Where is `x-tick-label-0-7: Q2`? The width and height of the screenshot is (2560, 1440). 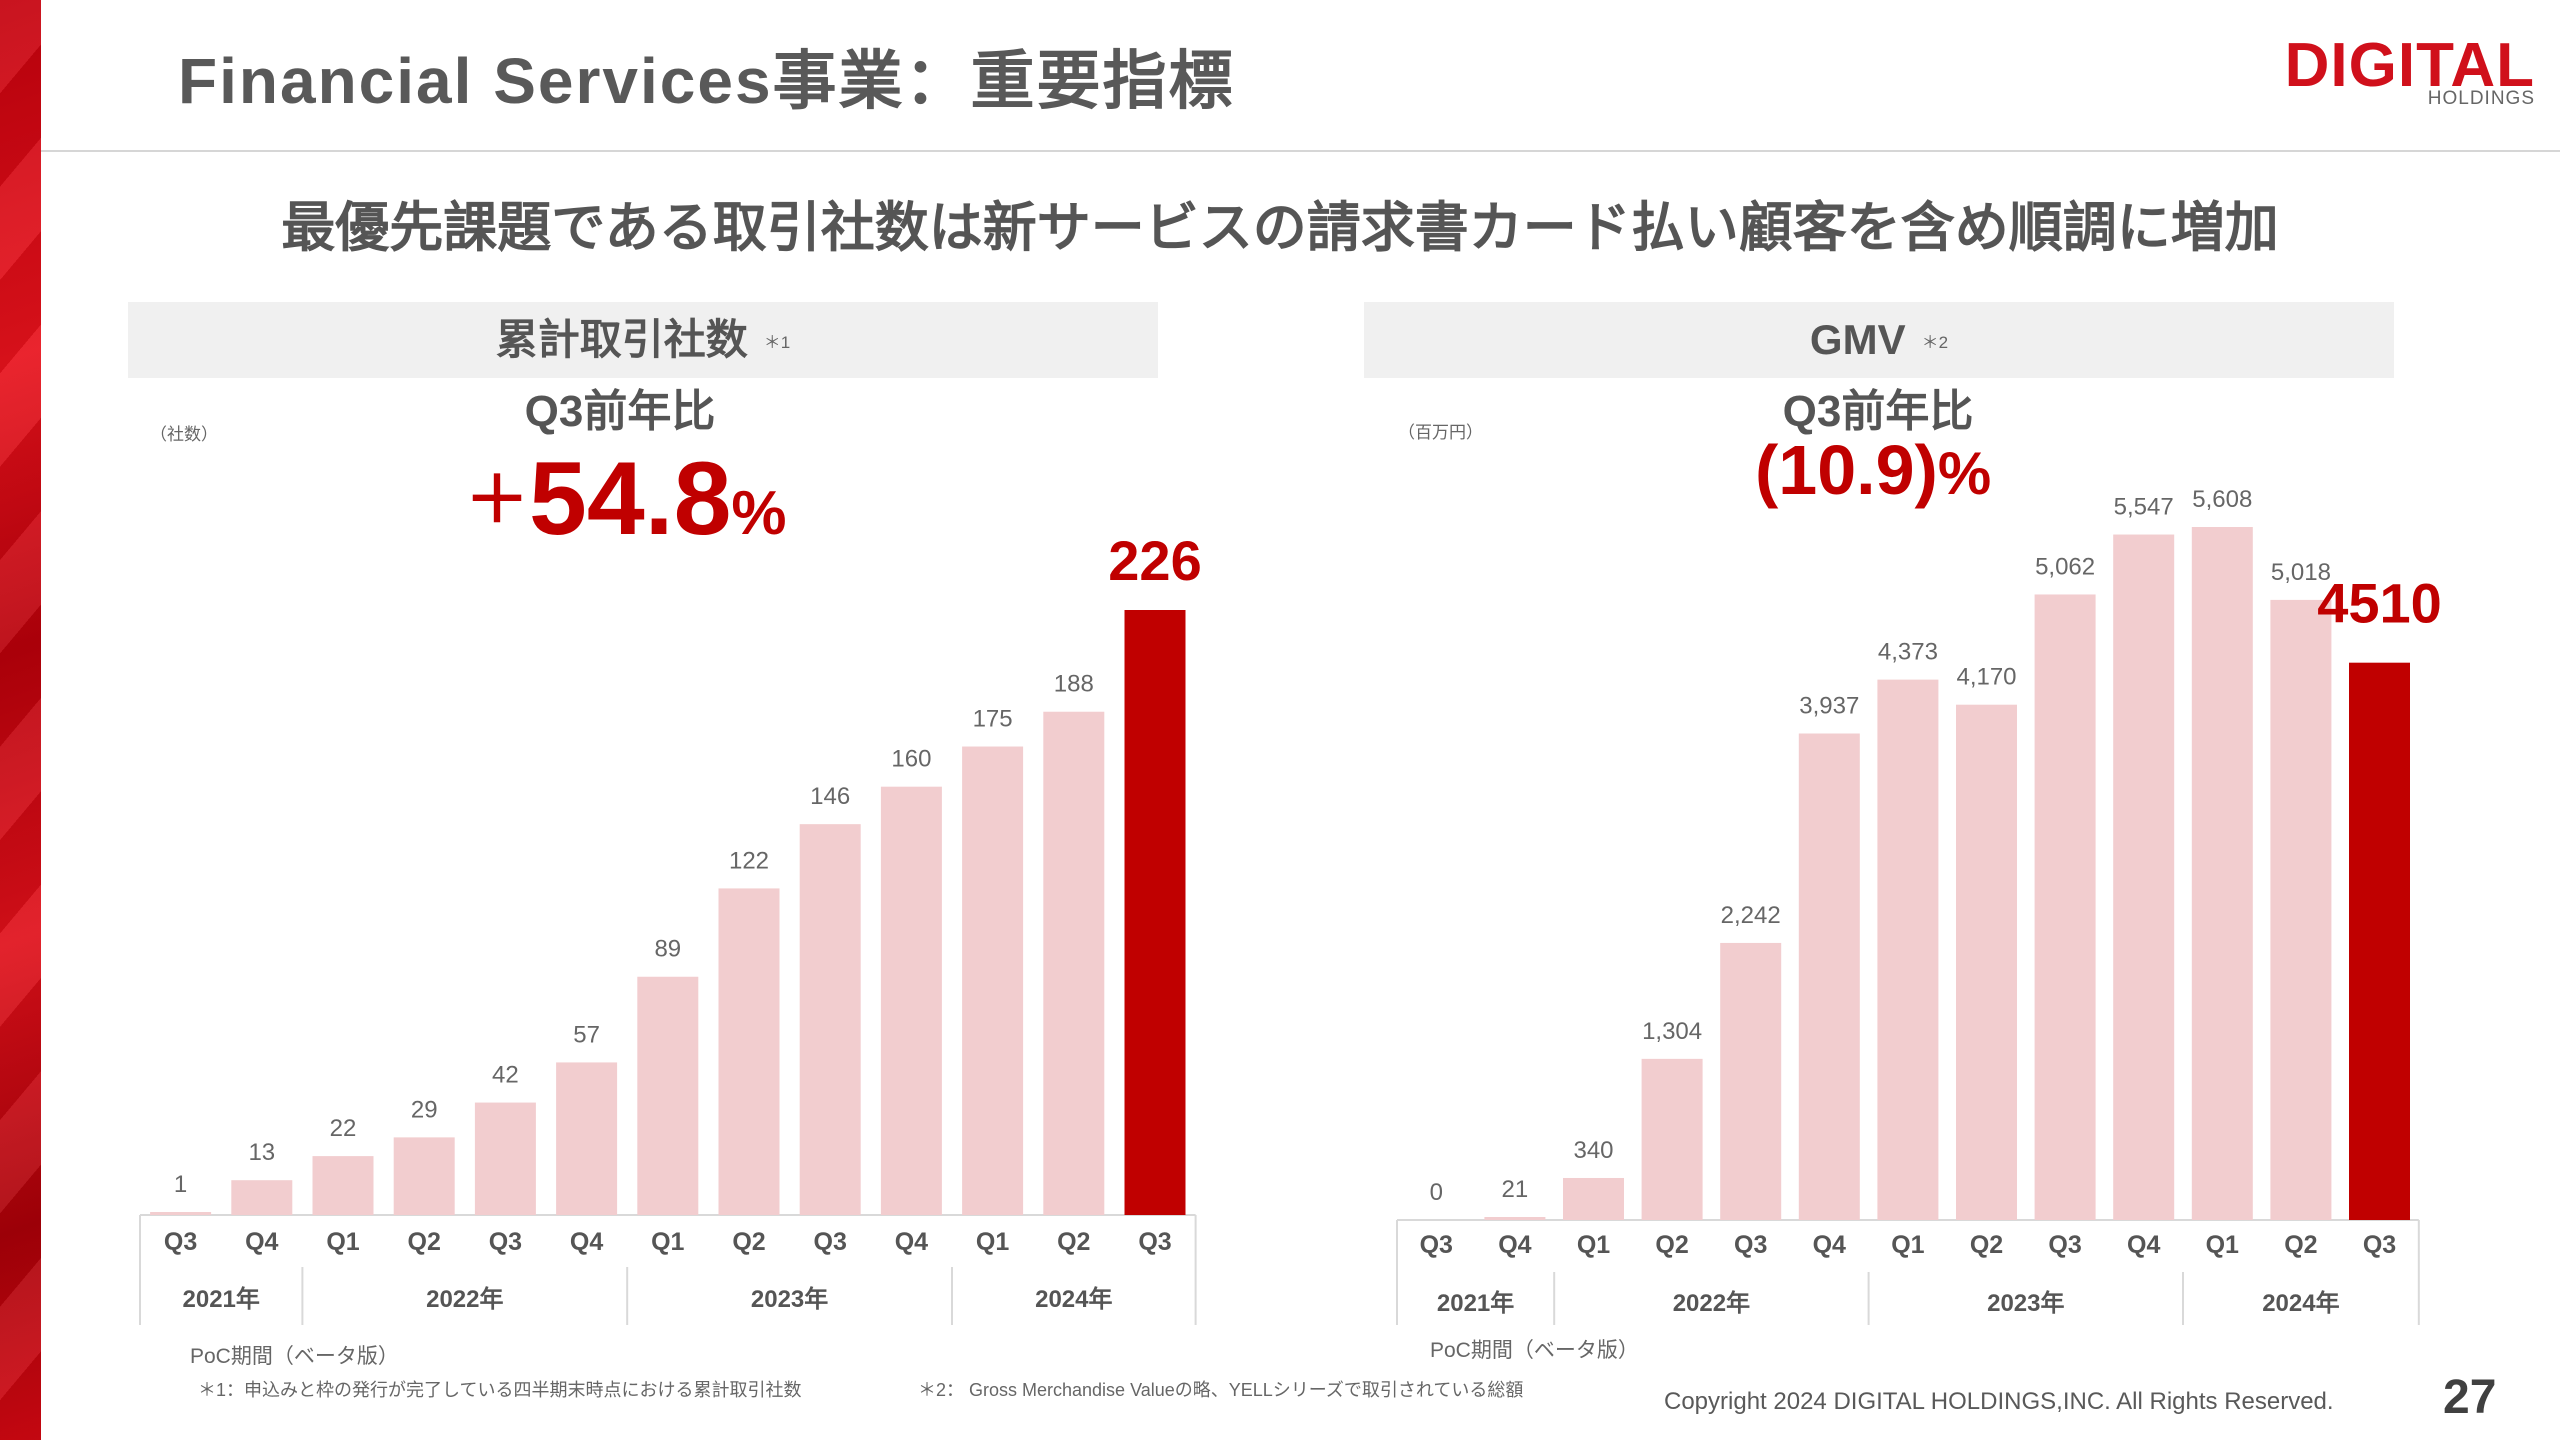 x-tick-label-0-7: Q2 is located at coordinates (748, 1242).